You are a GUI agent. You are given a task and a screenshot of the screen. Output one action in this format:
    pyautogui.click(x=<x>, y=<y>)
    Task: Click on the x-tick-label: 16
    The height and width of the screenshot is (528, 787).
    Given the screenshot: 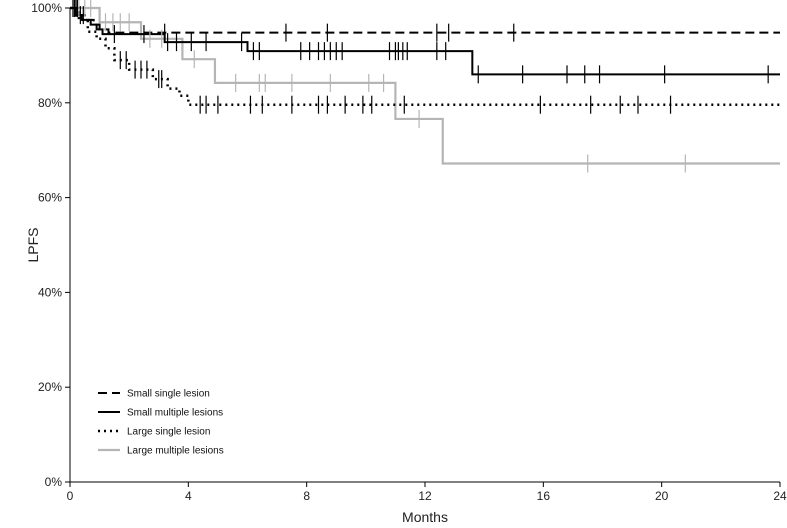 What is the action you would take?
    pyautogui.click(x=544, y=496)
    